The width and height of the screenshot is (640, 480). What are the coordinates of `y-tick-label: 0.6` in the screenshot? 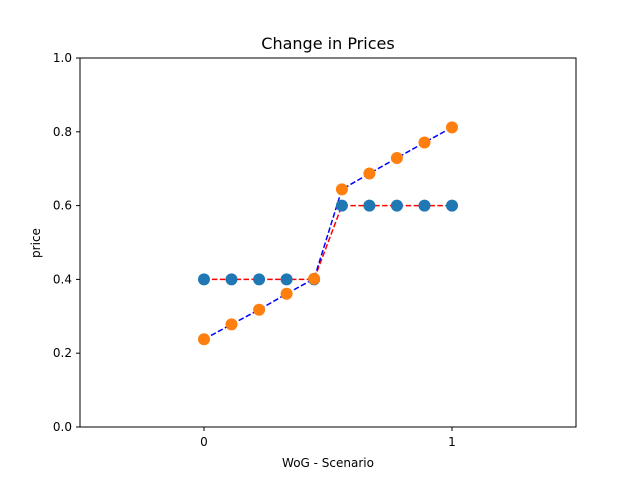 It's located at (62, 206).